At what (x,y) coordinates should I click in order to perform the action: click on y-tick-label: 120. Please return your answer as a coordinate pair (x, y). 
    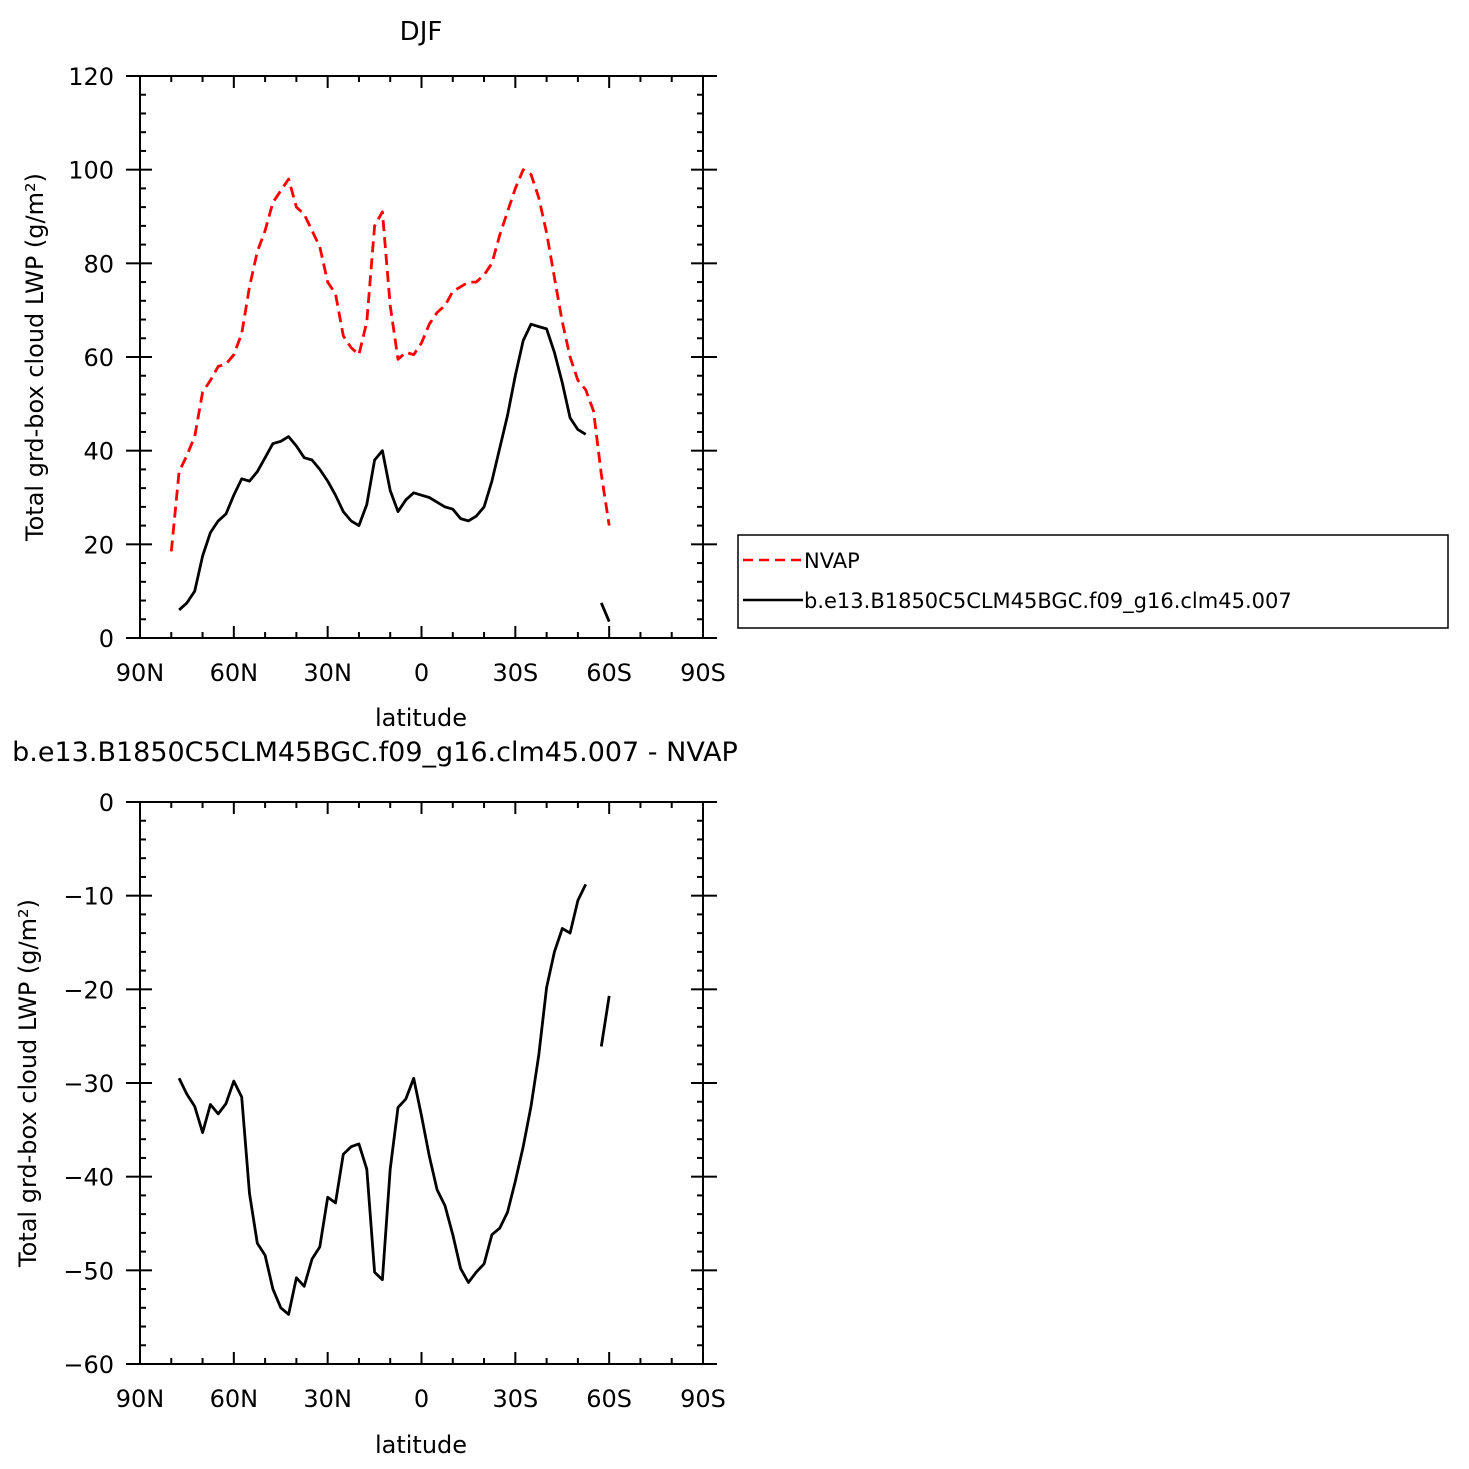
    Looking at the image, I should click on (91, 77).